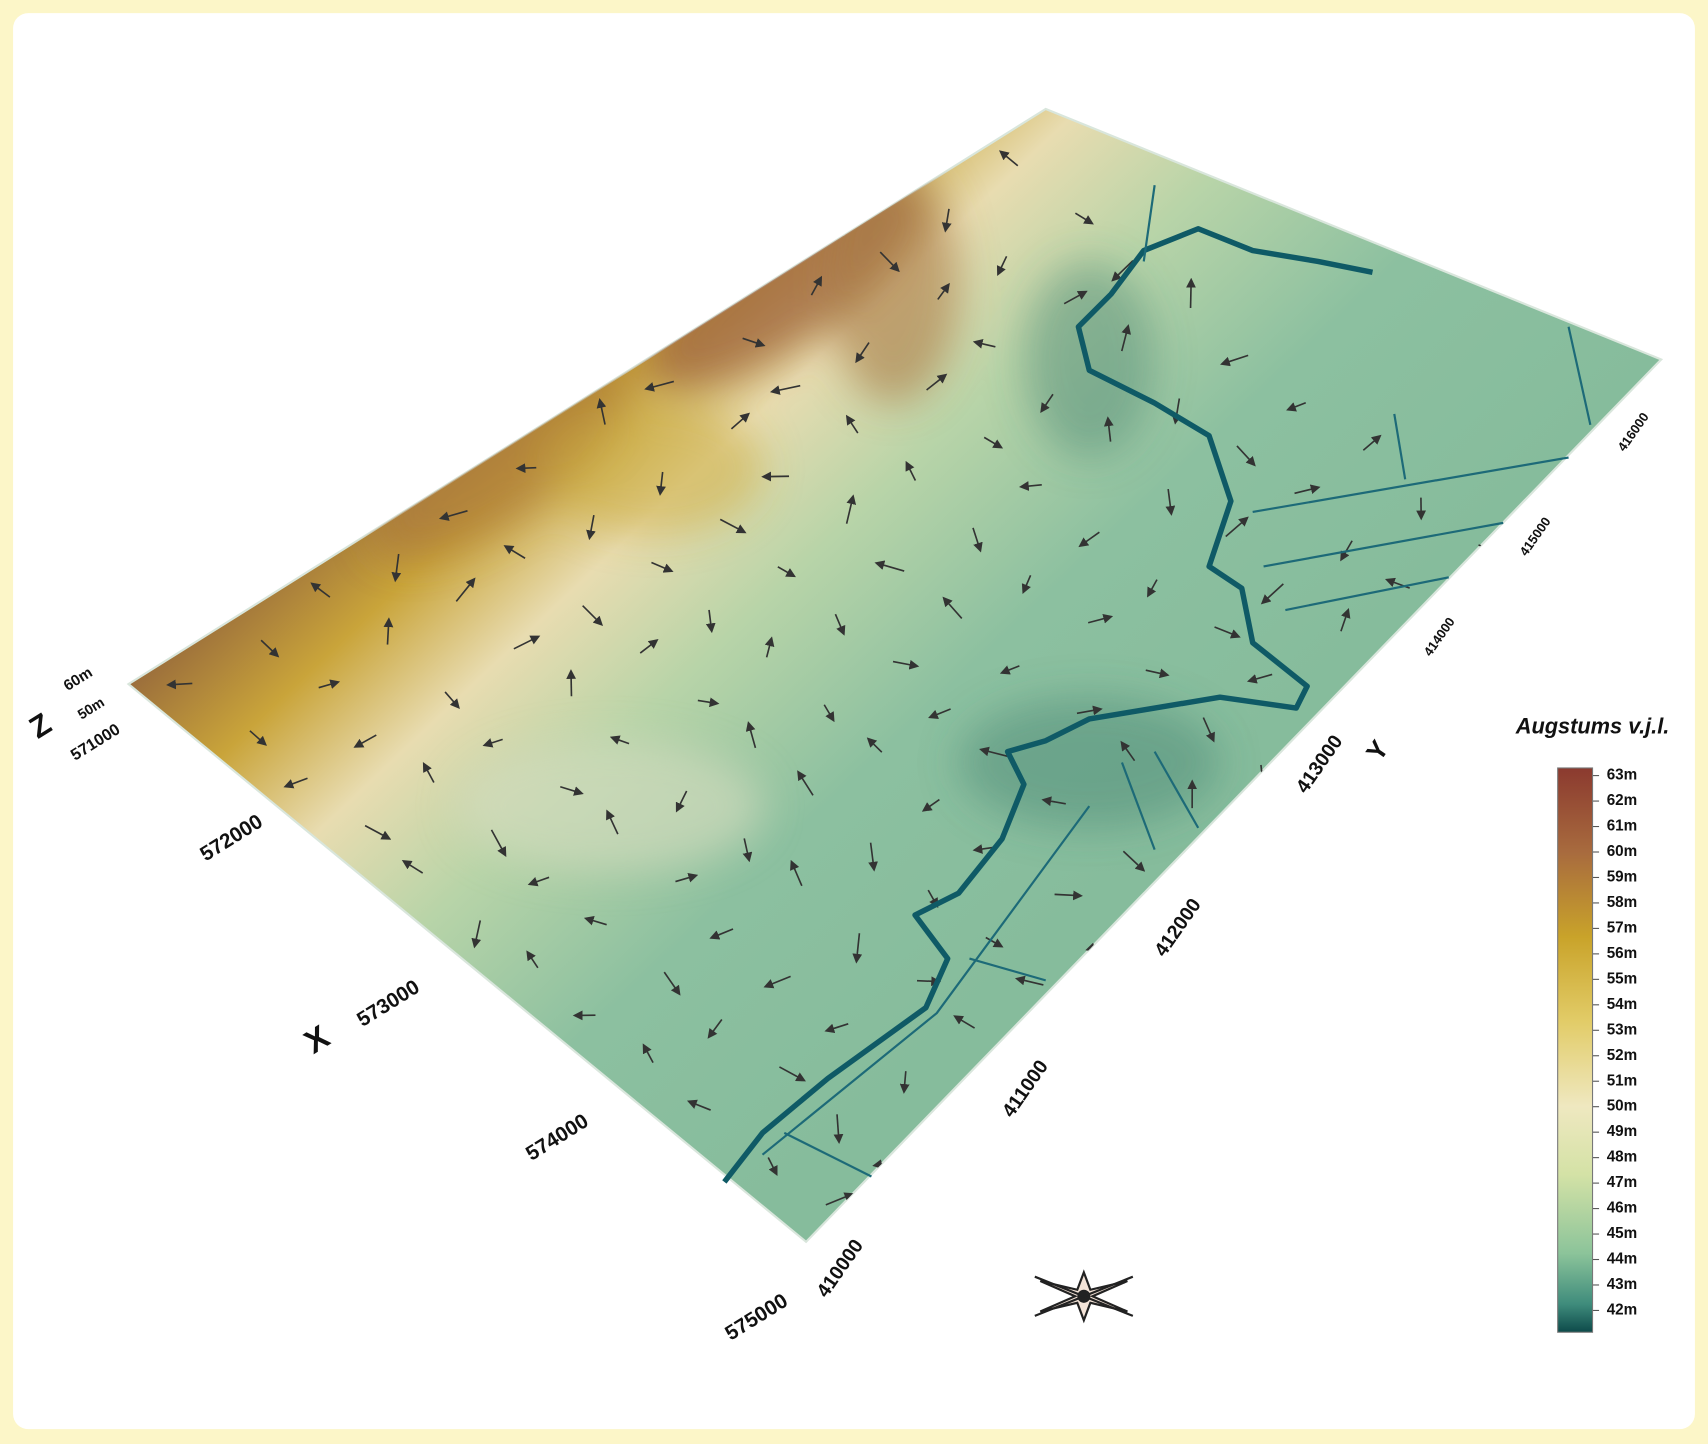 This screenshot has height=1444, width=1708. I want to click on legend-label: 44m, so click(1622, 1259).